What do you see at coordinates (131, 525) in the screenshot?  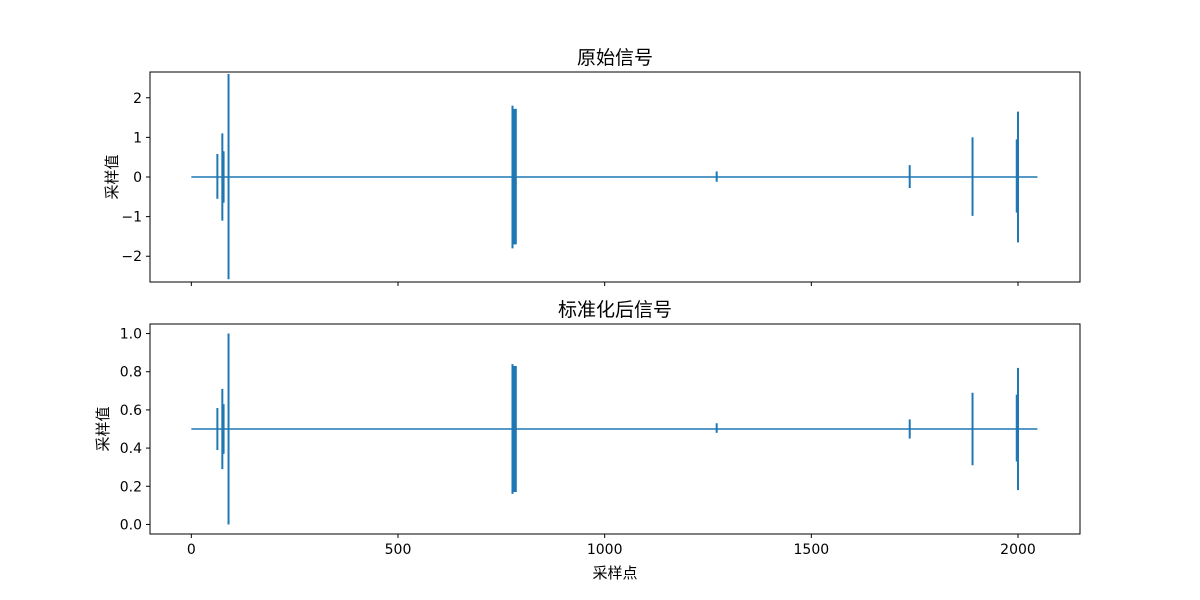 I see `y-tick-label: 0.0` at bounding box center [131, 525].